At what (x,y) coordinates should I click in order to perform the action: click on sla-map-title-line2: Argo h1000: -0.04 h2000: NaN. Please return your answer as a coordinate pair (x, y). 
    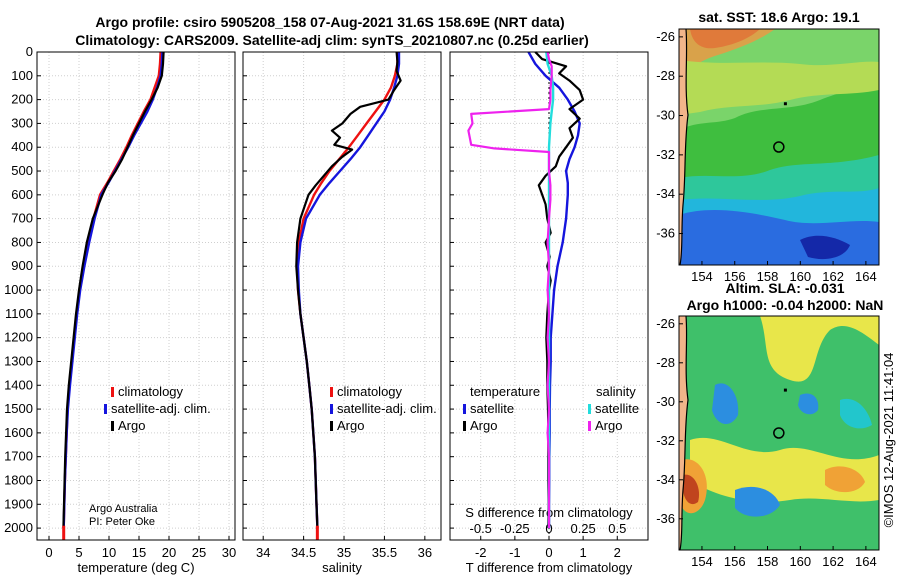
    Looking at the image, I should click on (785, 305).